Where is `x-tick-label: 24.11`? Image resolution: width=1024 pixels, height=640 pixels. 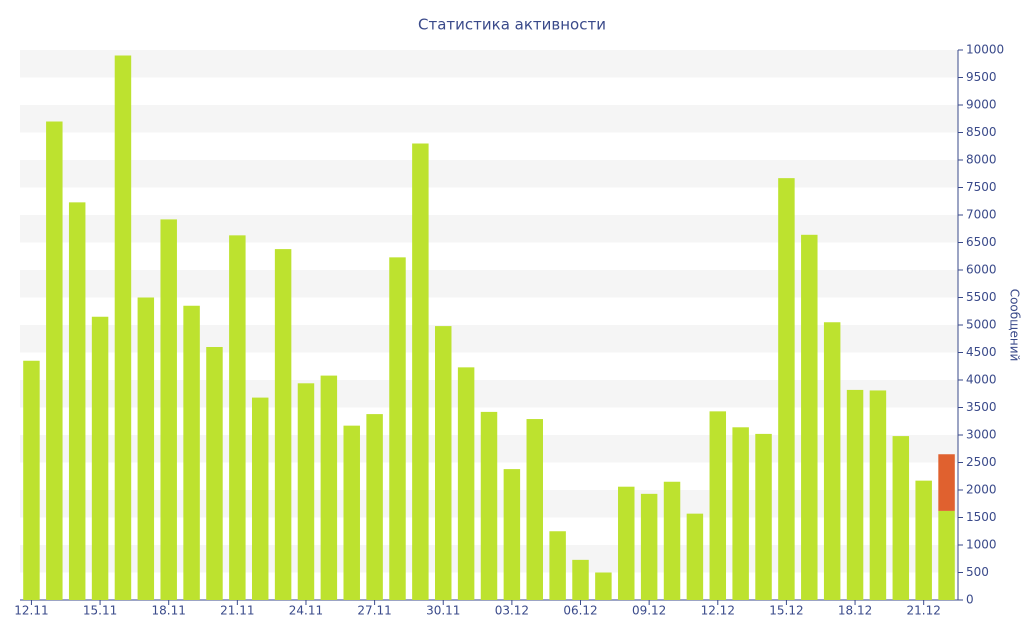 x-tick-label: 24.11 is located at coordinates (306, 611).